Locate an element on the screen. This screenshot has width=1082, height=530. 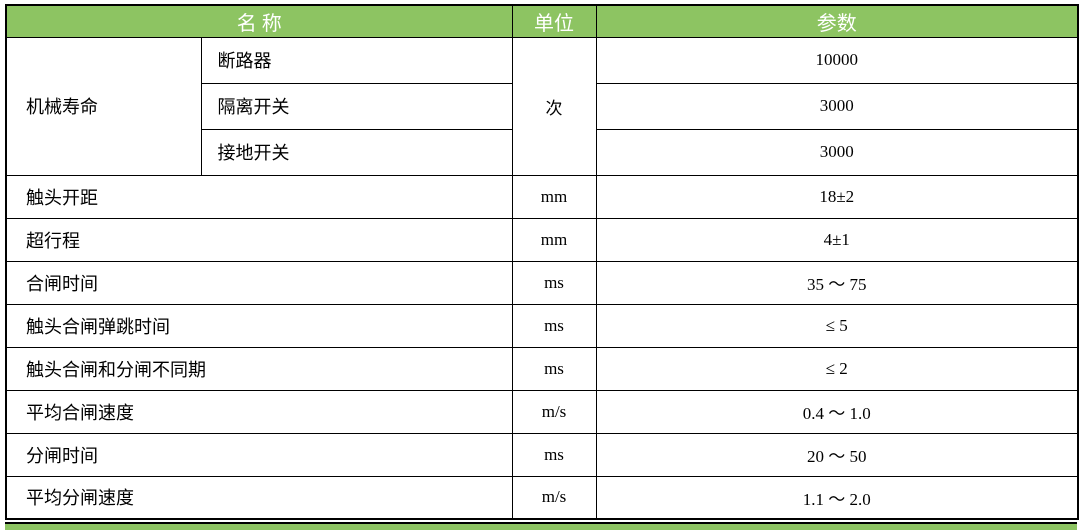
param-cell: 4±1 is located at coordinates (837, 239).